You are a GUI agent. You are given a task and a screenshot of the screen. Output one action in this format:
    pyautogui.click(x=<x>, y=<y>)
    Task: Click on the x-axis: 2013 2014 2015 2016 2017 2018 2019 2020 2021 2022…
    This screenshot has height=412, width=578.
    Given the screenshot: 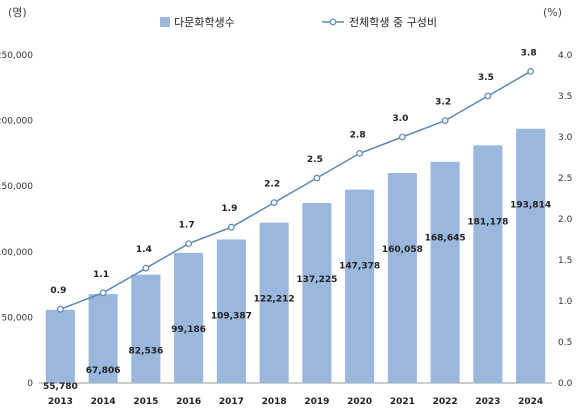 What is the action you would take?
    pyautogui.click(x=295, y=402)
    